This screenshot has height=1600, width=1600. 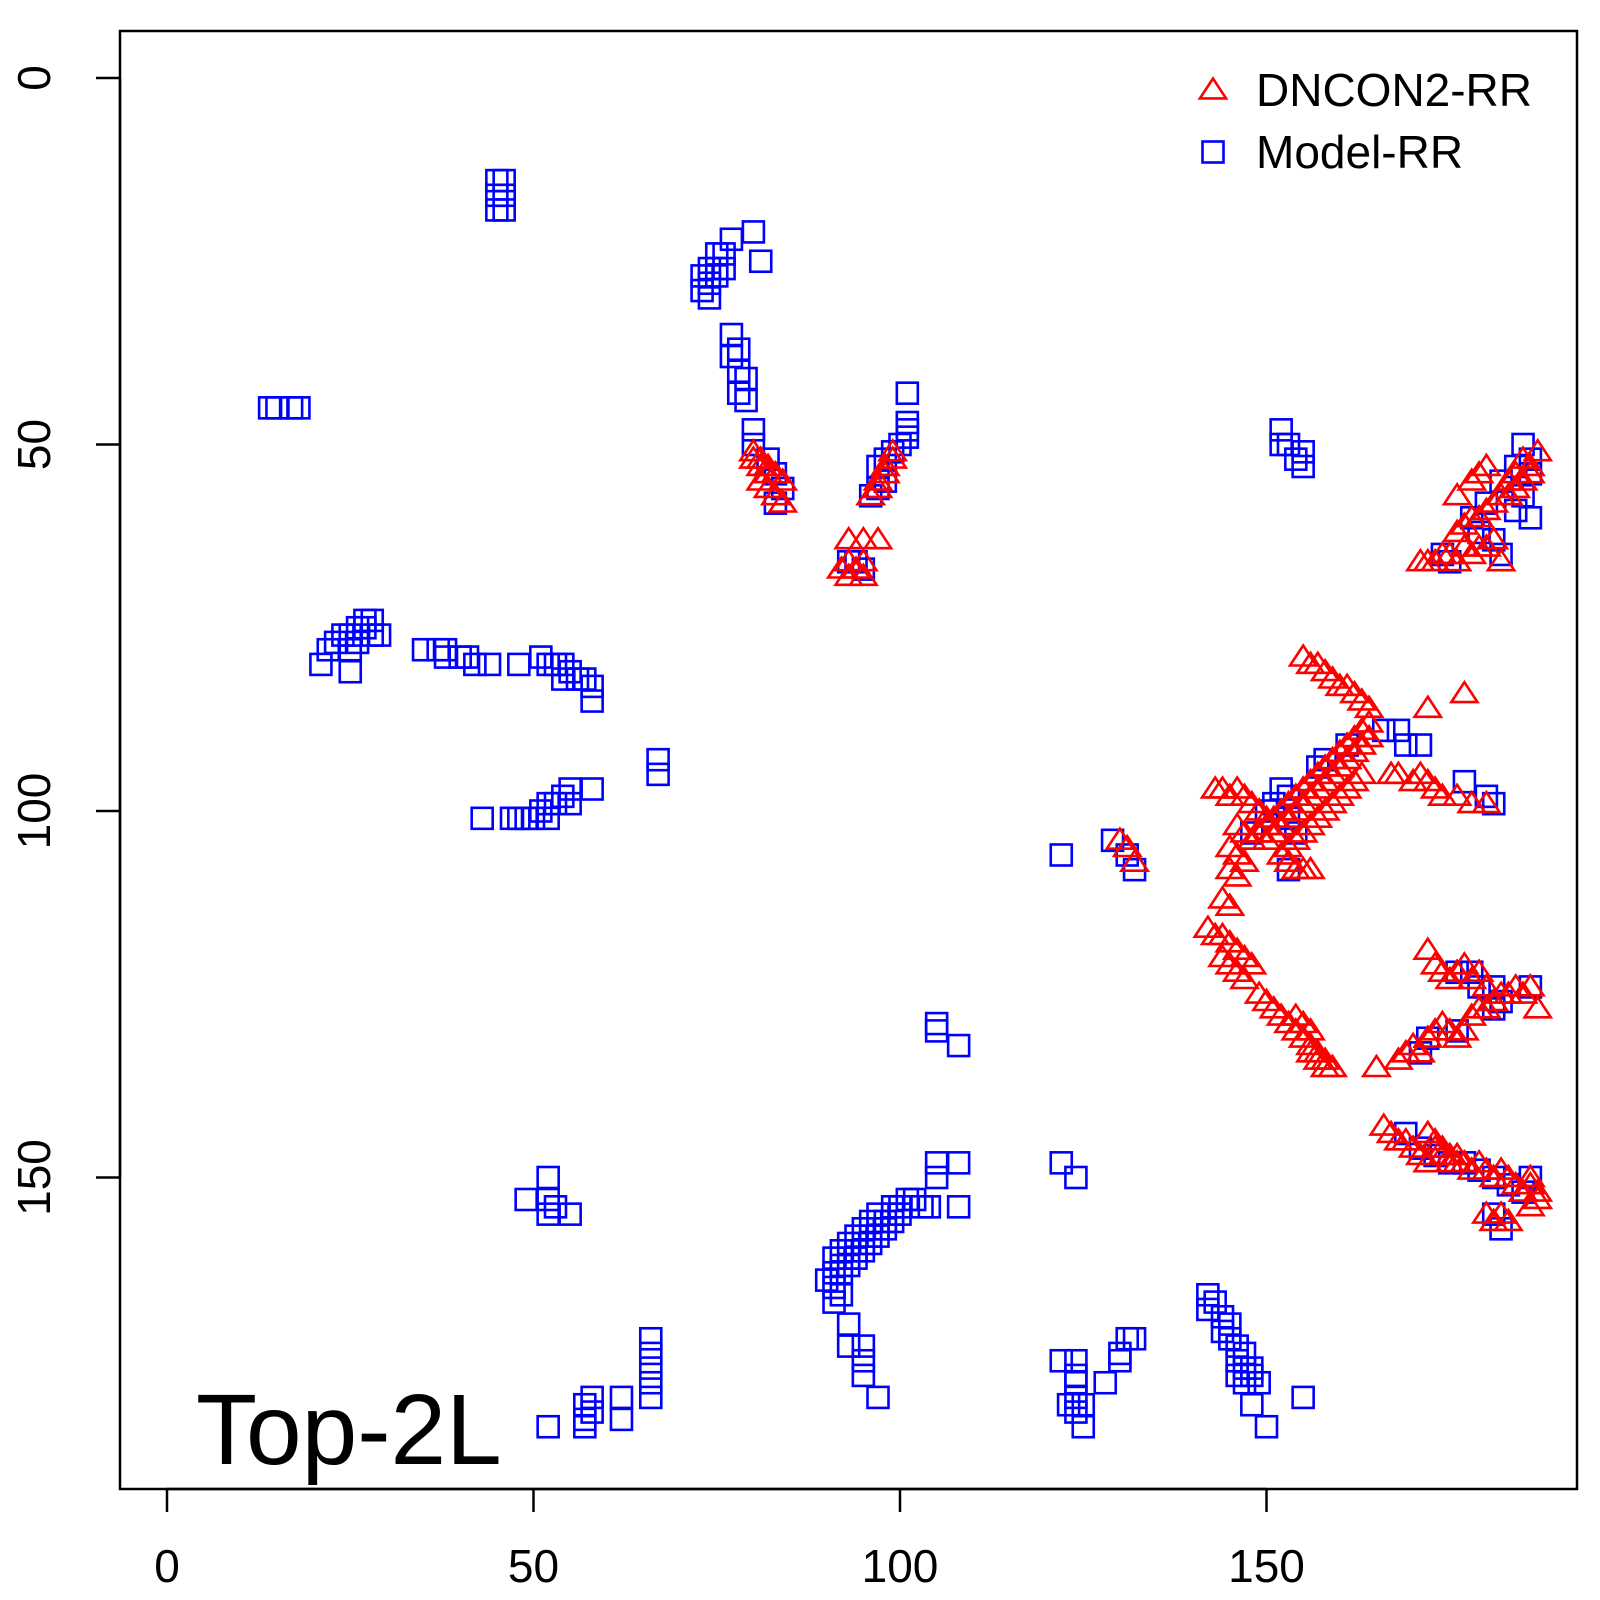 I want to click on top-2l-annotation: Top-2L, so click(x=349, y=1430).